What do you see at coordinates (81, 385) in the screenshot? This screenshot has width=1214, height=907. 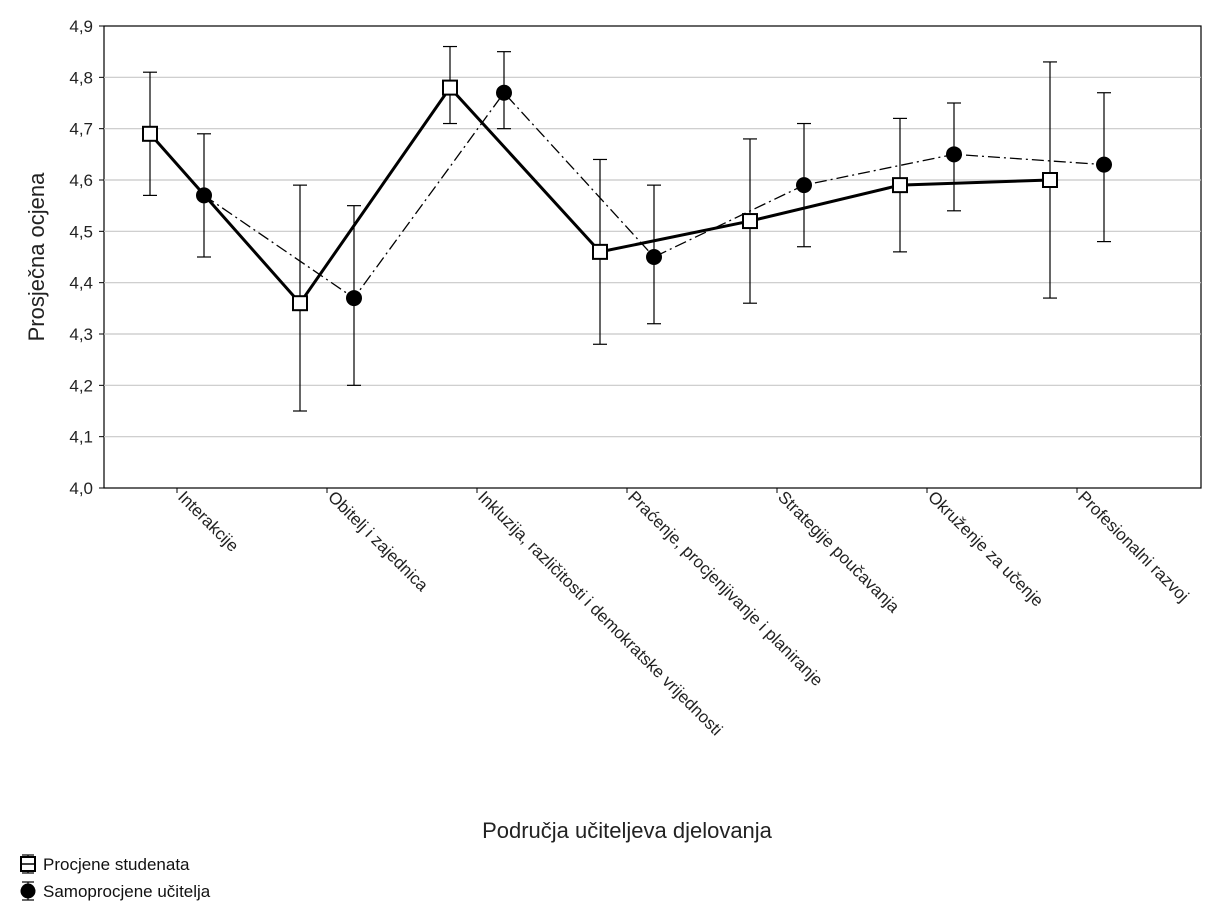 I see `y-tick-label: 4,2` at bounding box center [81, 385].